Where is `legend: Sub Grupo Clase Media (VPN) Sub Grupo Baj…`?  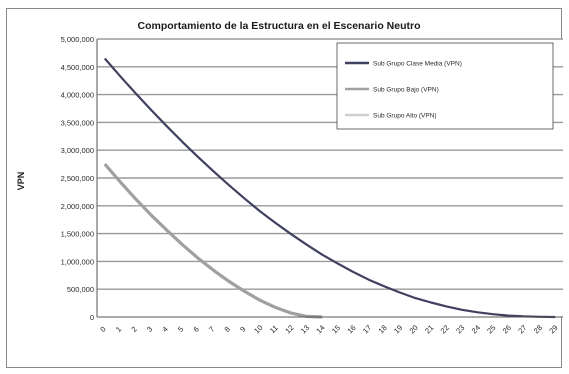 legend: Sub Grupo Clase Media (VPN) Sub Grupo Baj… is located at coordinates (445, 86).